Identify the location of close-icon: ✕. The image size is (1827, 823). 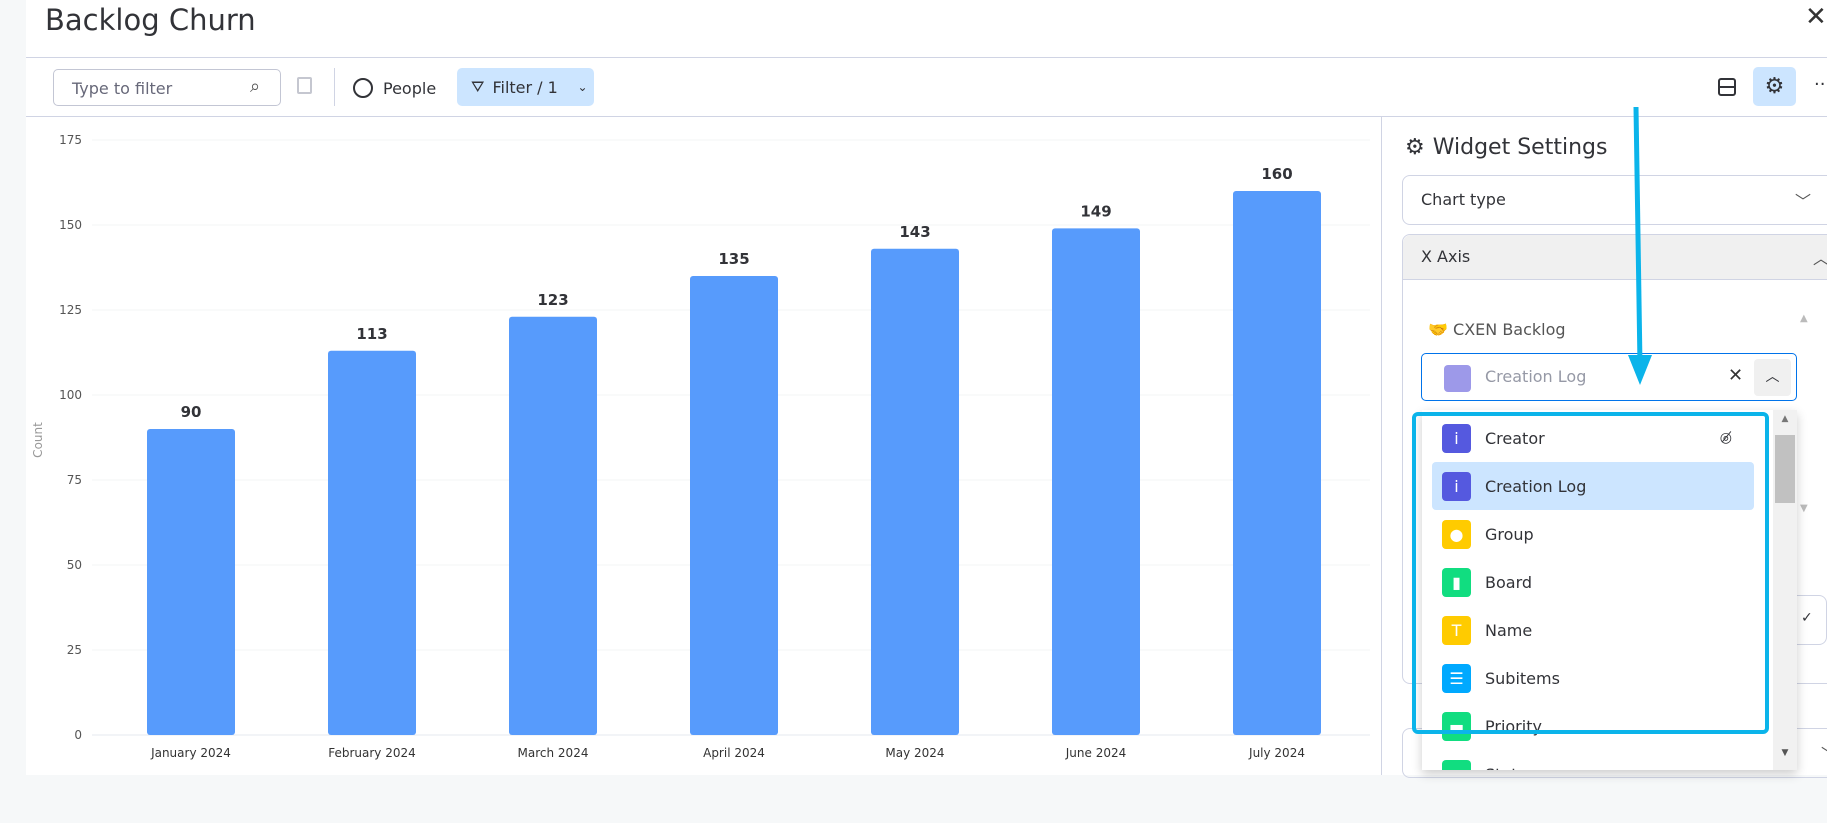
(1816, 17).